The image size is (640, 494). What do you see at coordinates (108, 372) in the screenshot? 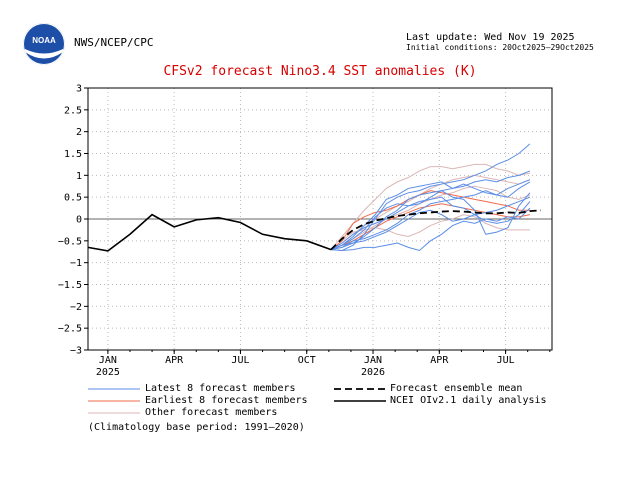
I see `x-year-label: 2025` at bounding box center [108, 372].